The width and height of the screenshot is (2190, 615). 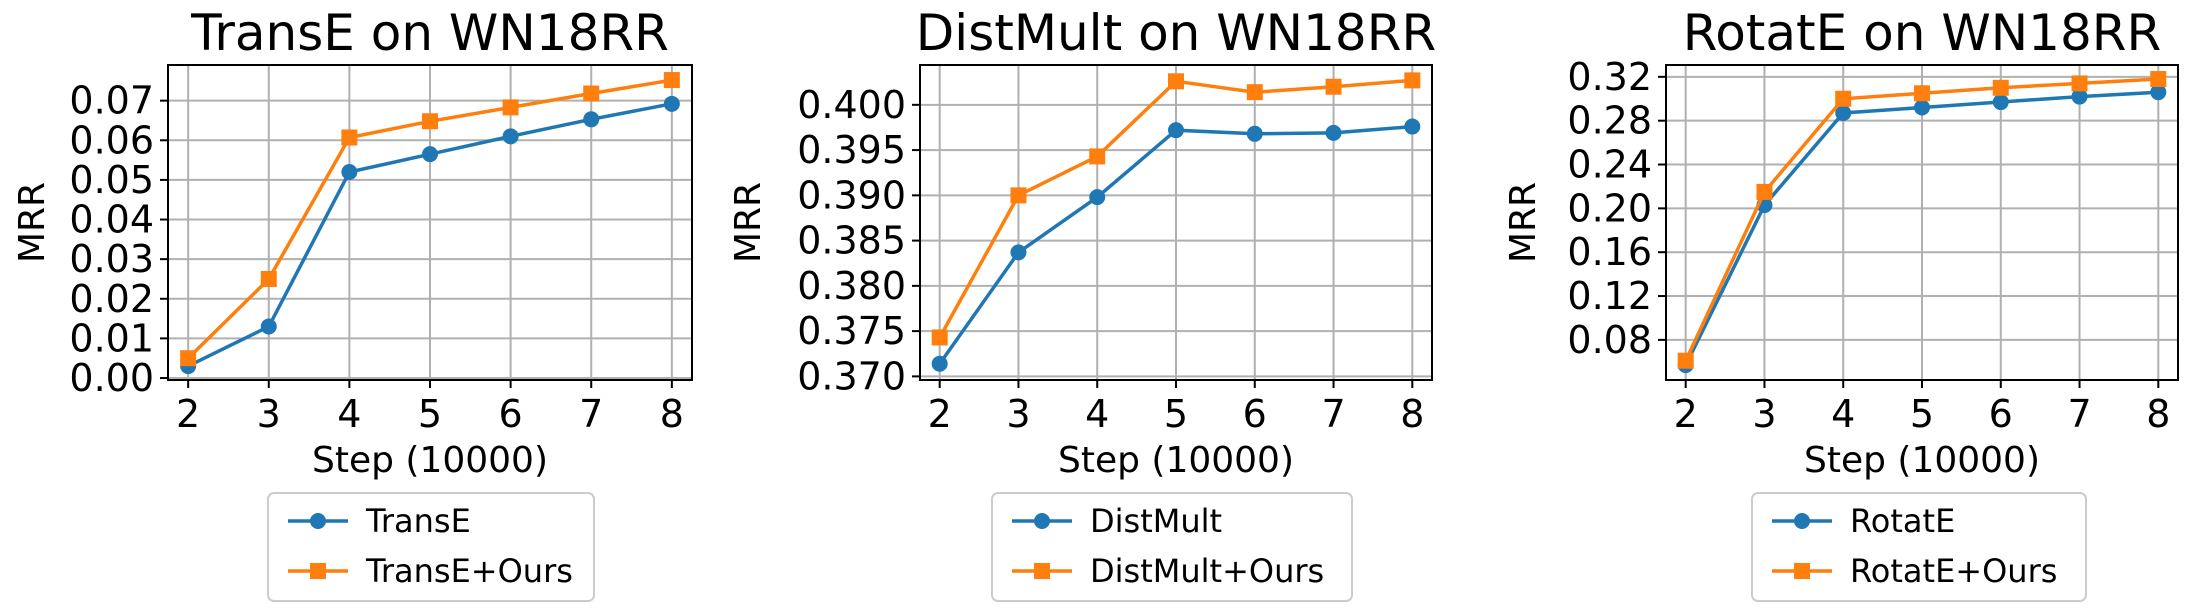 What do you see at coordinates (111, 259) in the screenshot?
I see `y-tick-label: 0.03` at bounding box center [111, 259].